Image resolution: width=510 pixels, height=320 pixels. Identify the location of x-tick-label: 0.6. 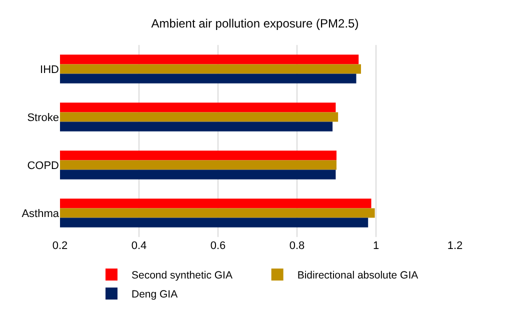
(218, 246).